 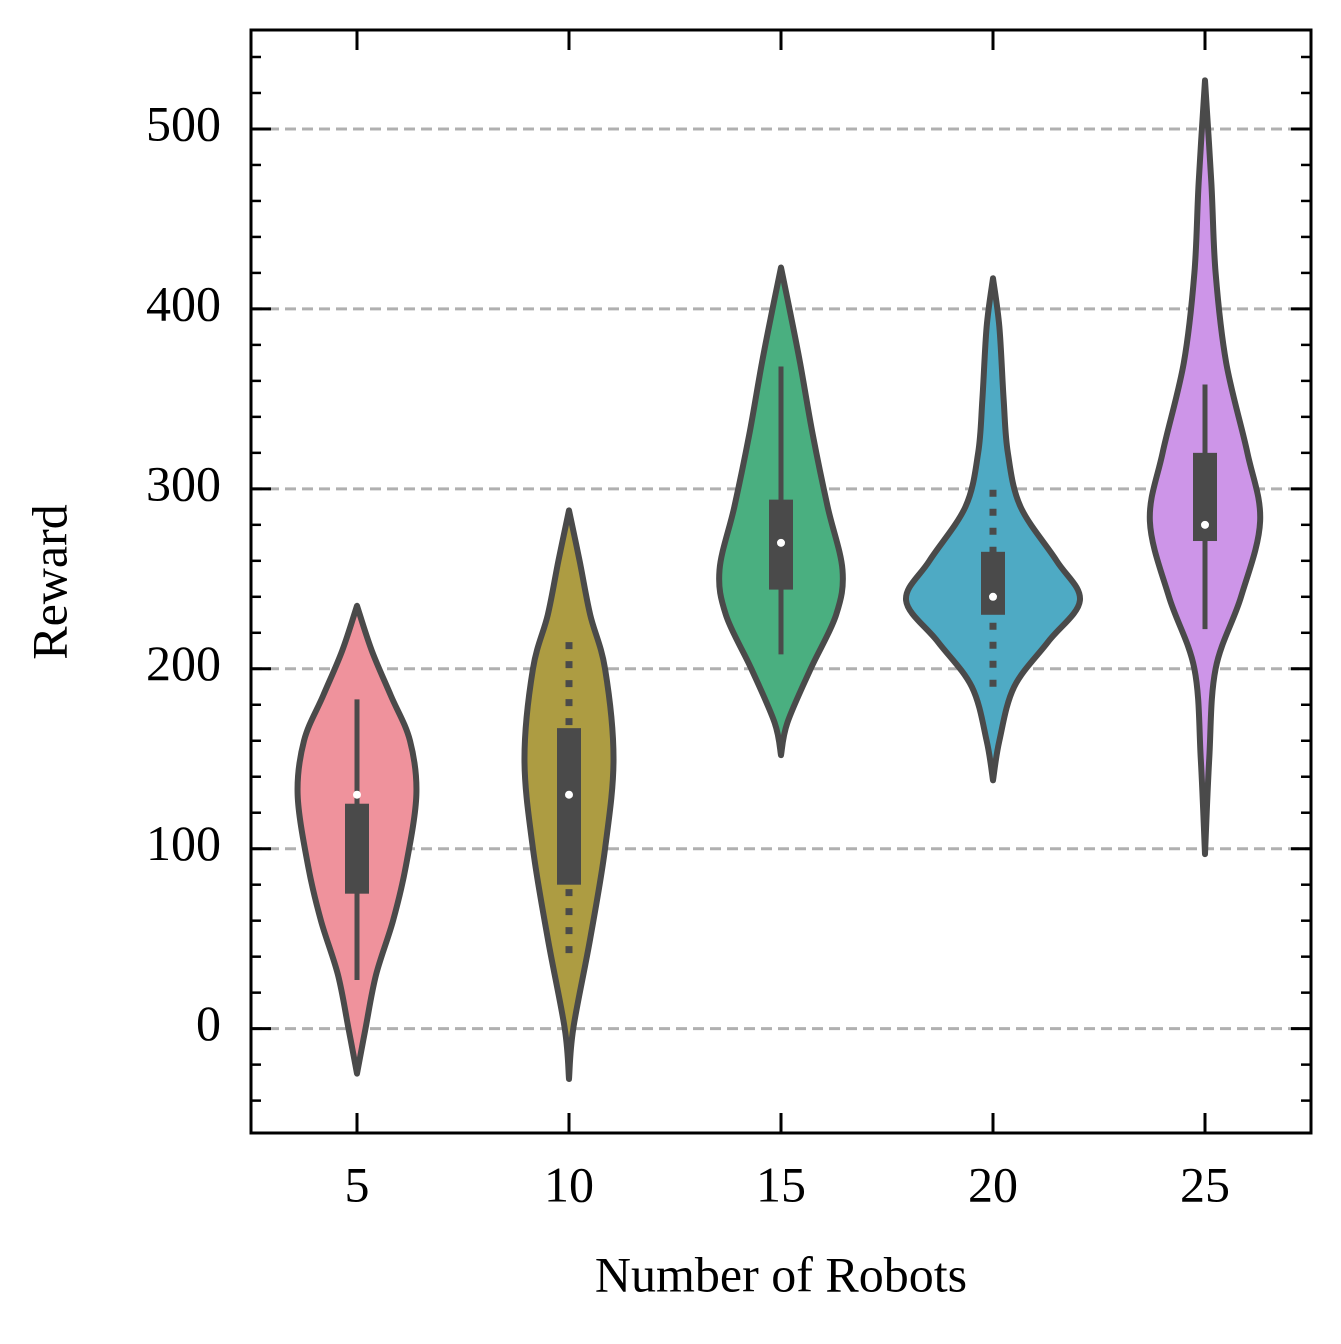 I want to click on y-axis-label: Reward, so click(x=49, y=582).